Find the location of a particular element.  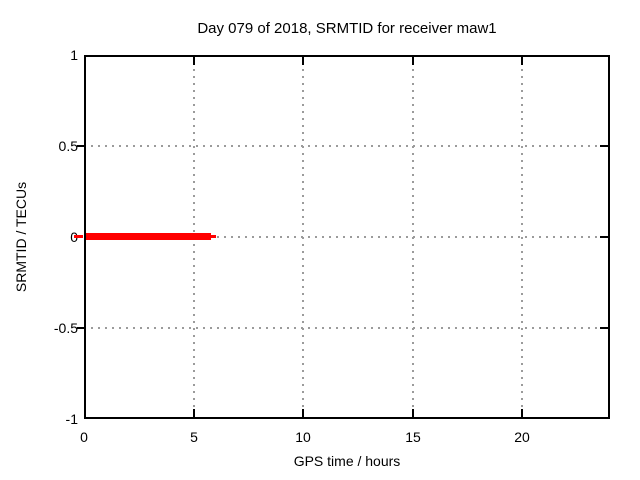

x-tick-label-0: 0 is located at coordinates (84, 437).